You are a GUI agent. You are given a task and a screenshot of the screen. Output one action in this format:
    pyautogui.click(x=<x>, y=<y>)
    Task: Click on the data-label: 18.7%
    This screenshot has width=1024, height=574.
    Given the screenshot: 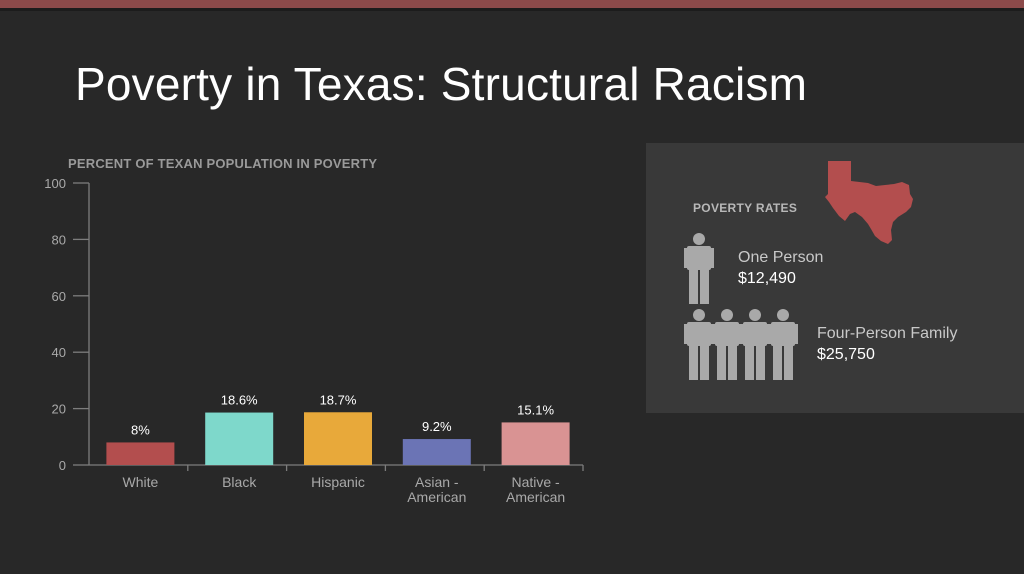 What is the action you would take?
    pyautogui.click(x=338, y=399)
    